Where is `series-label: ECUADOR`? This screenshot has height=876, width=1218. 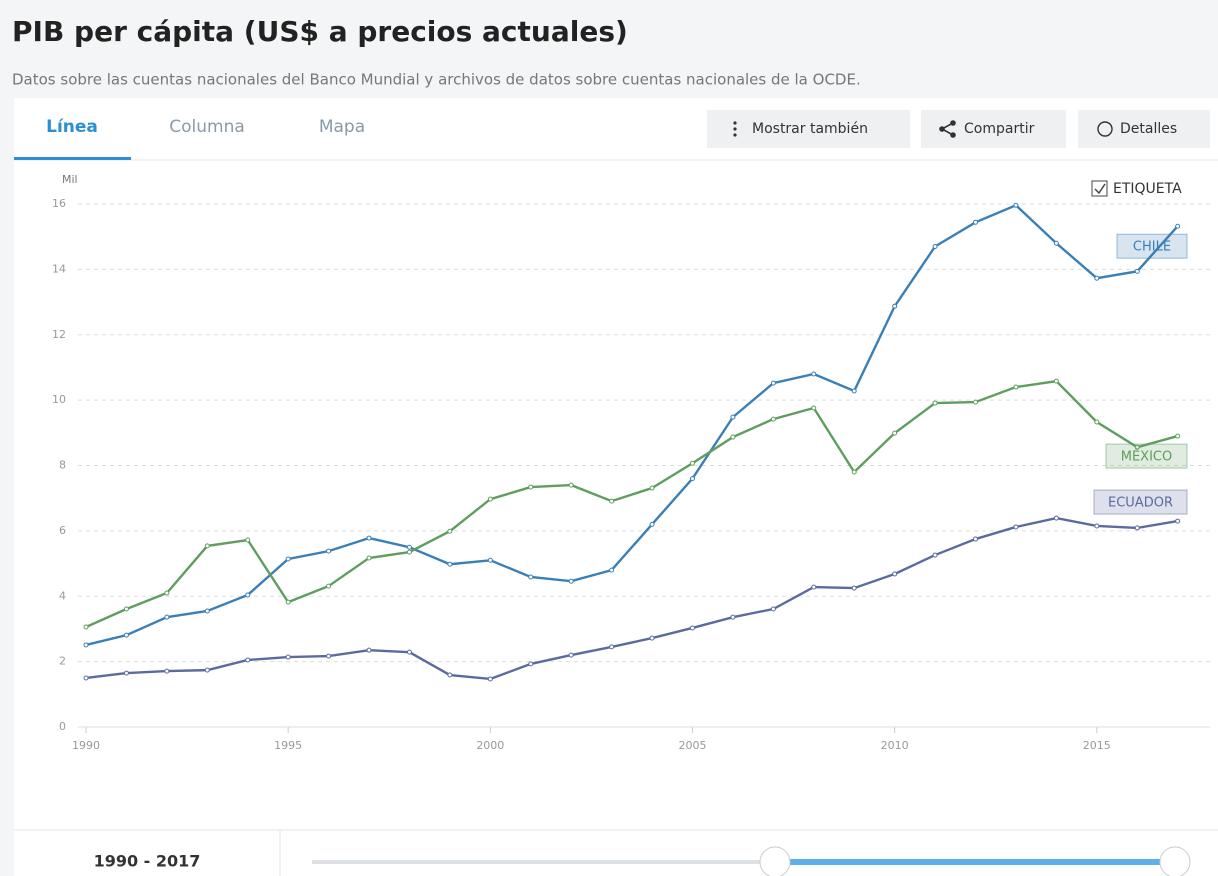
series-label: ECUADOR is located at coordinates (1140, 503).